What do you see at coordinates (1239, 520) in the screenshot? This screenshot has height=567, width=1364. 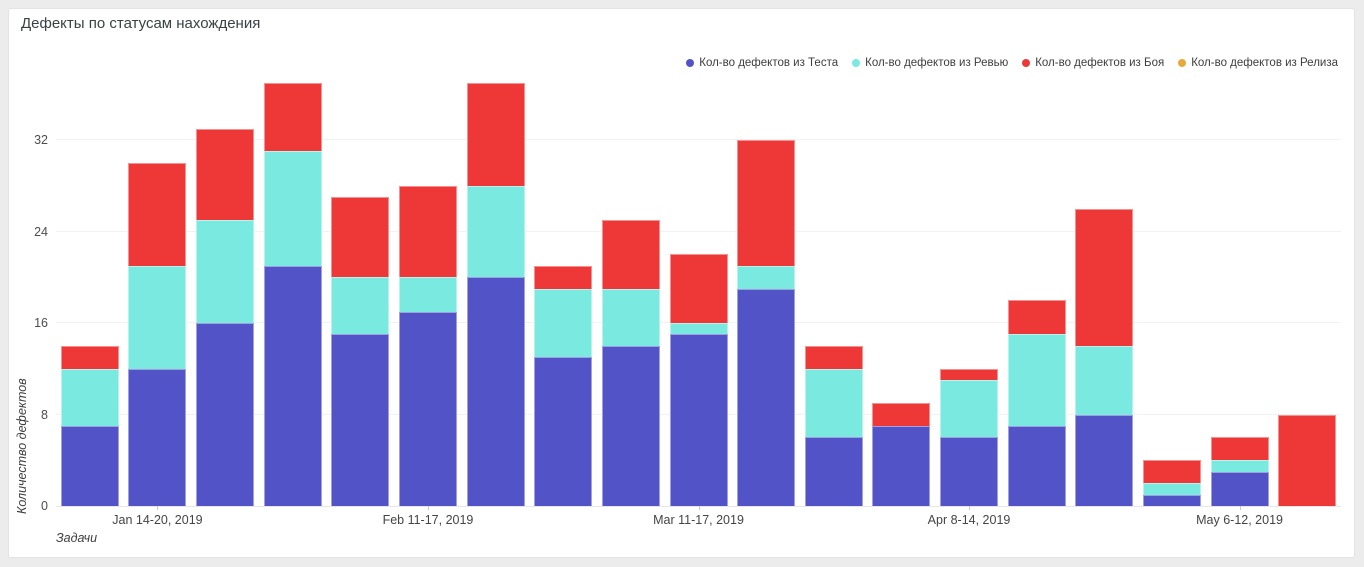 I see `x-tick-label: May 6-12, 2019` at bounding box center [1239, 520].